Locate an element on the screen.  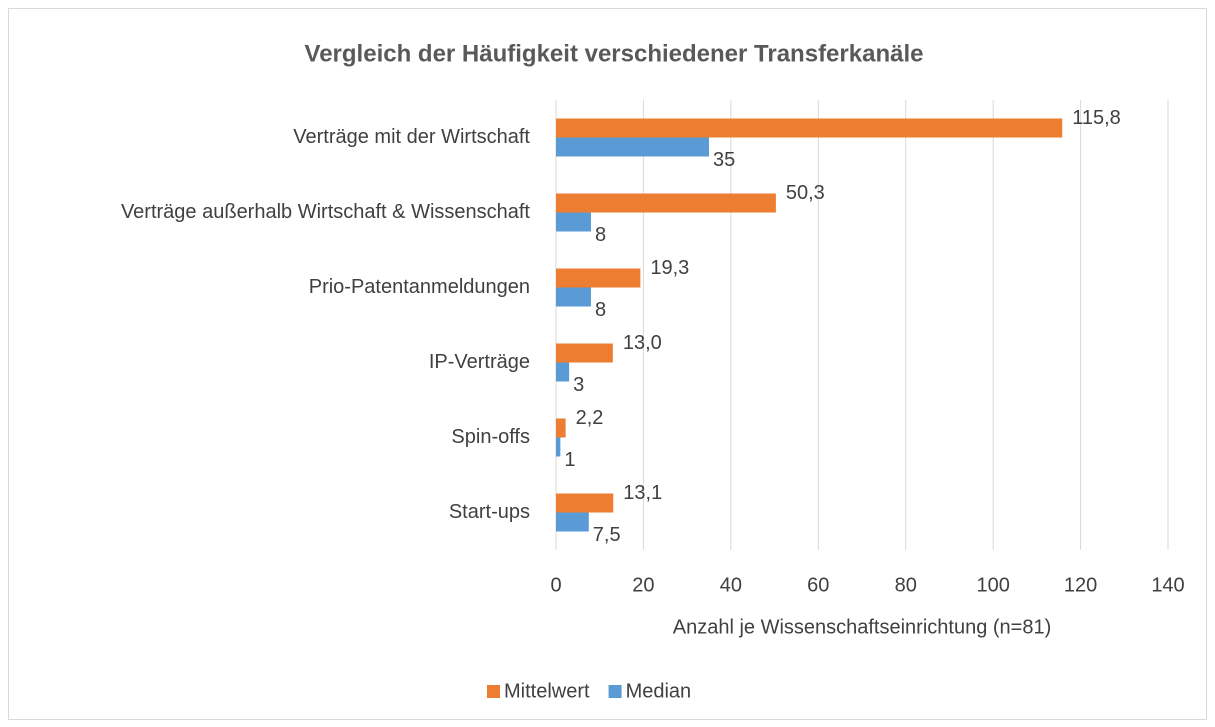
y-tick-label: Spin-offs is located at coordinates (490, 437).